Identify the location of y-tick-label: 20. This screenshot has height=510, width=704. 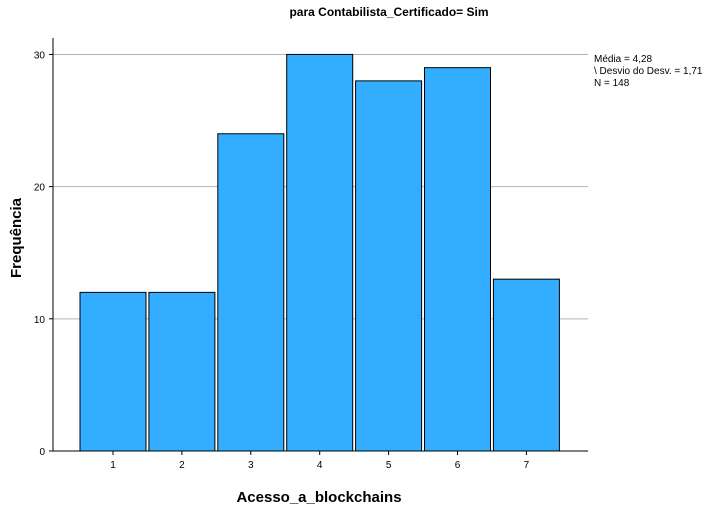
(40, 188).